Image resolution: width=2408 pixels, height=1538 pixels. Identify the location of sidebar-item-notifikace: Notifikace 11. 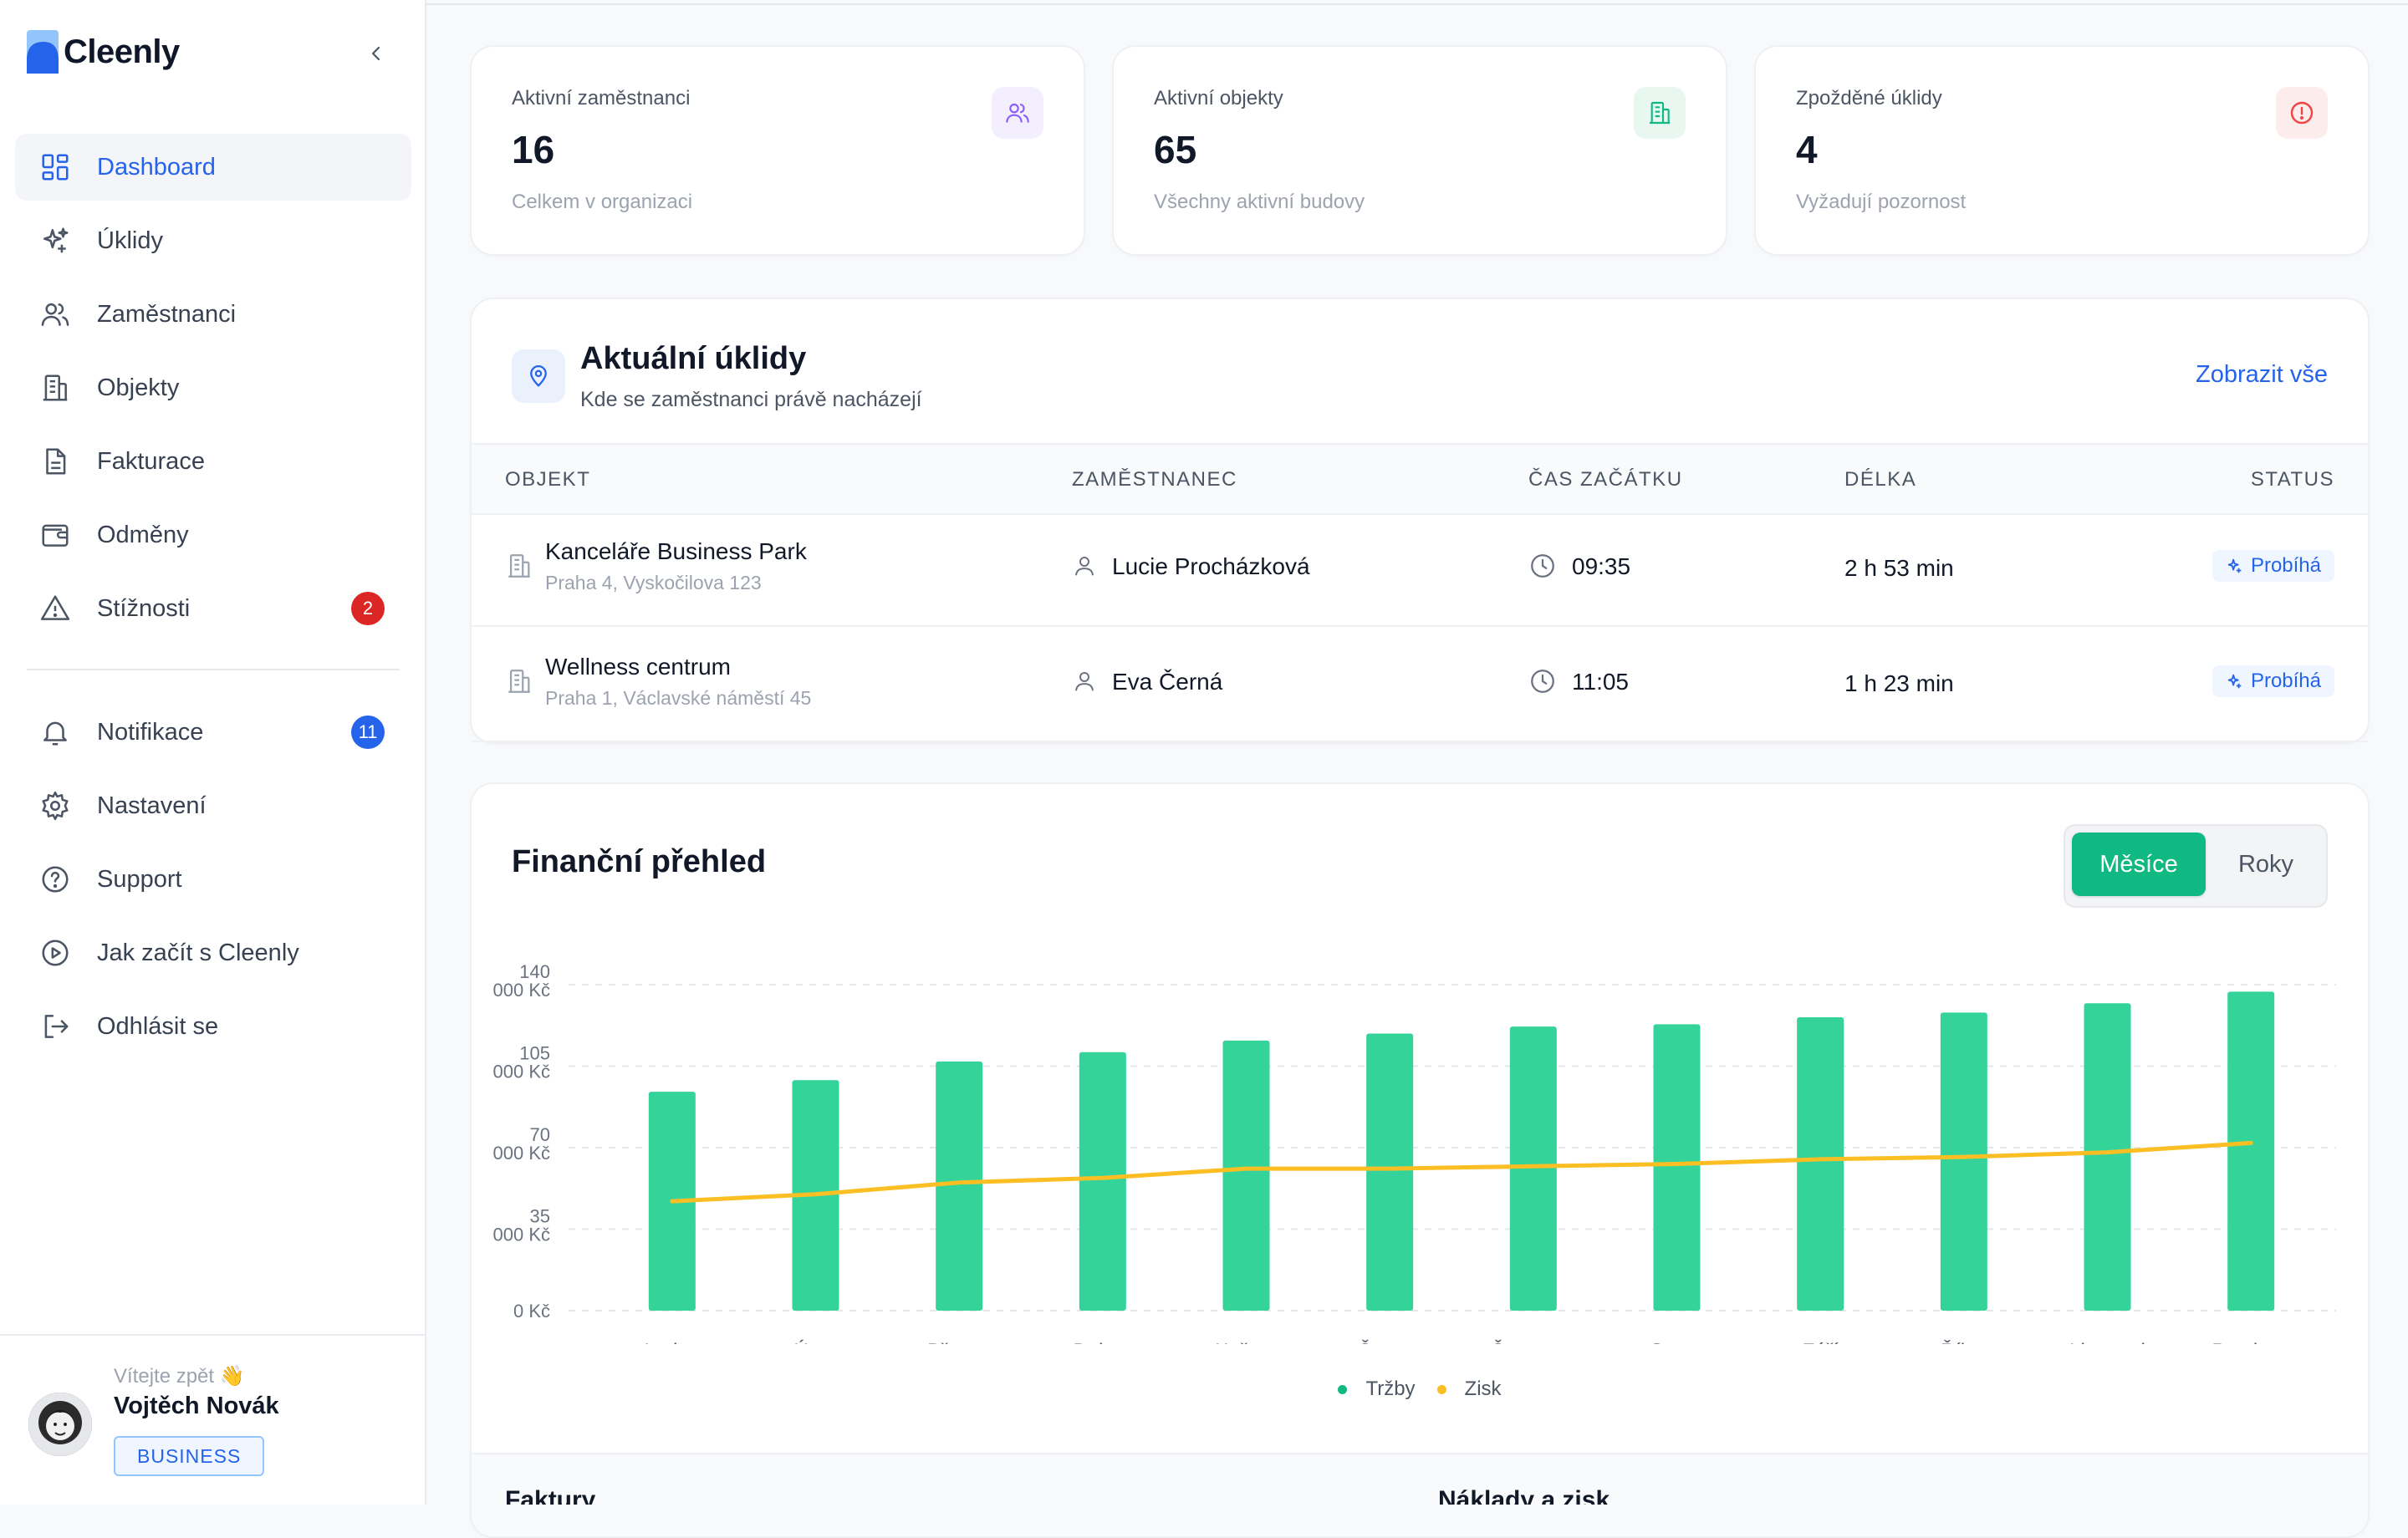
(213, 732).